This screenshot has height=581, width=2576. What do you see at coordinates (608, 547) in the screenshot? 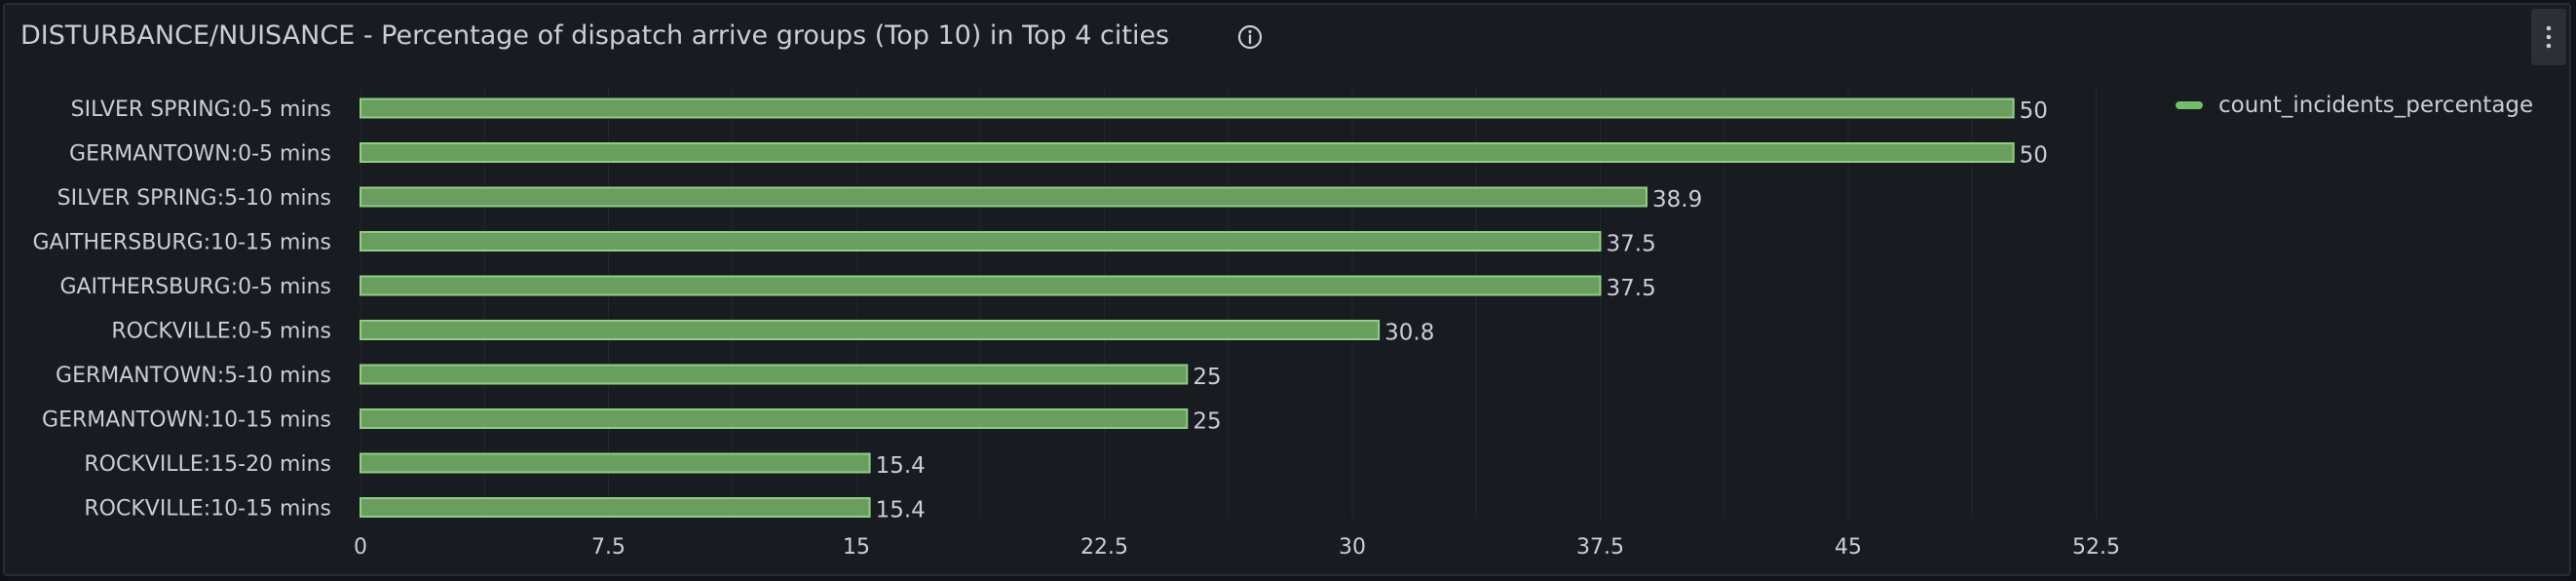
I see `x-tick-label: 7.5` at bounding box center [608, 547].